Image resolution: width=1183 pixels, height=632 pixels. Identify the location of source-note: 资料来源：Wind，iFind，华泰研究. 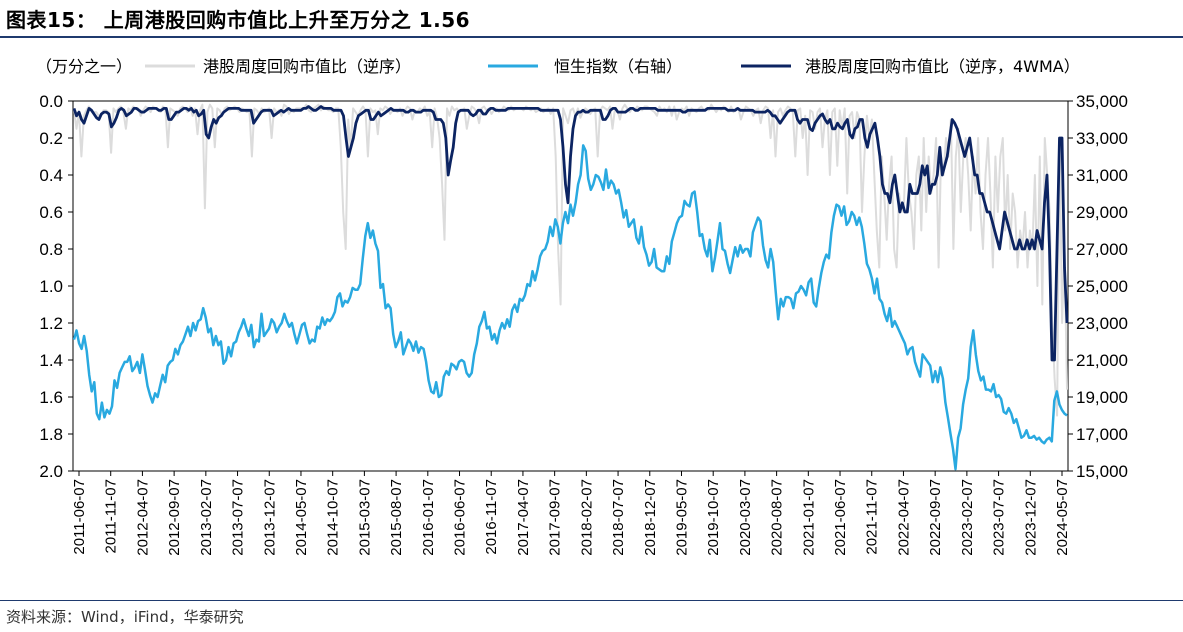
(125, 617).